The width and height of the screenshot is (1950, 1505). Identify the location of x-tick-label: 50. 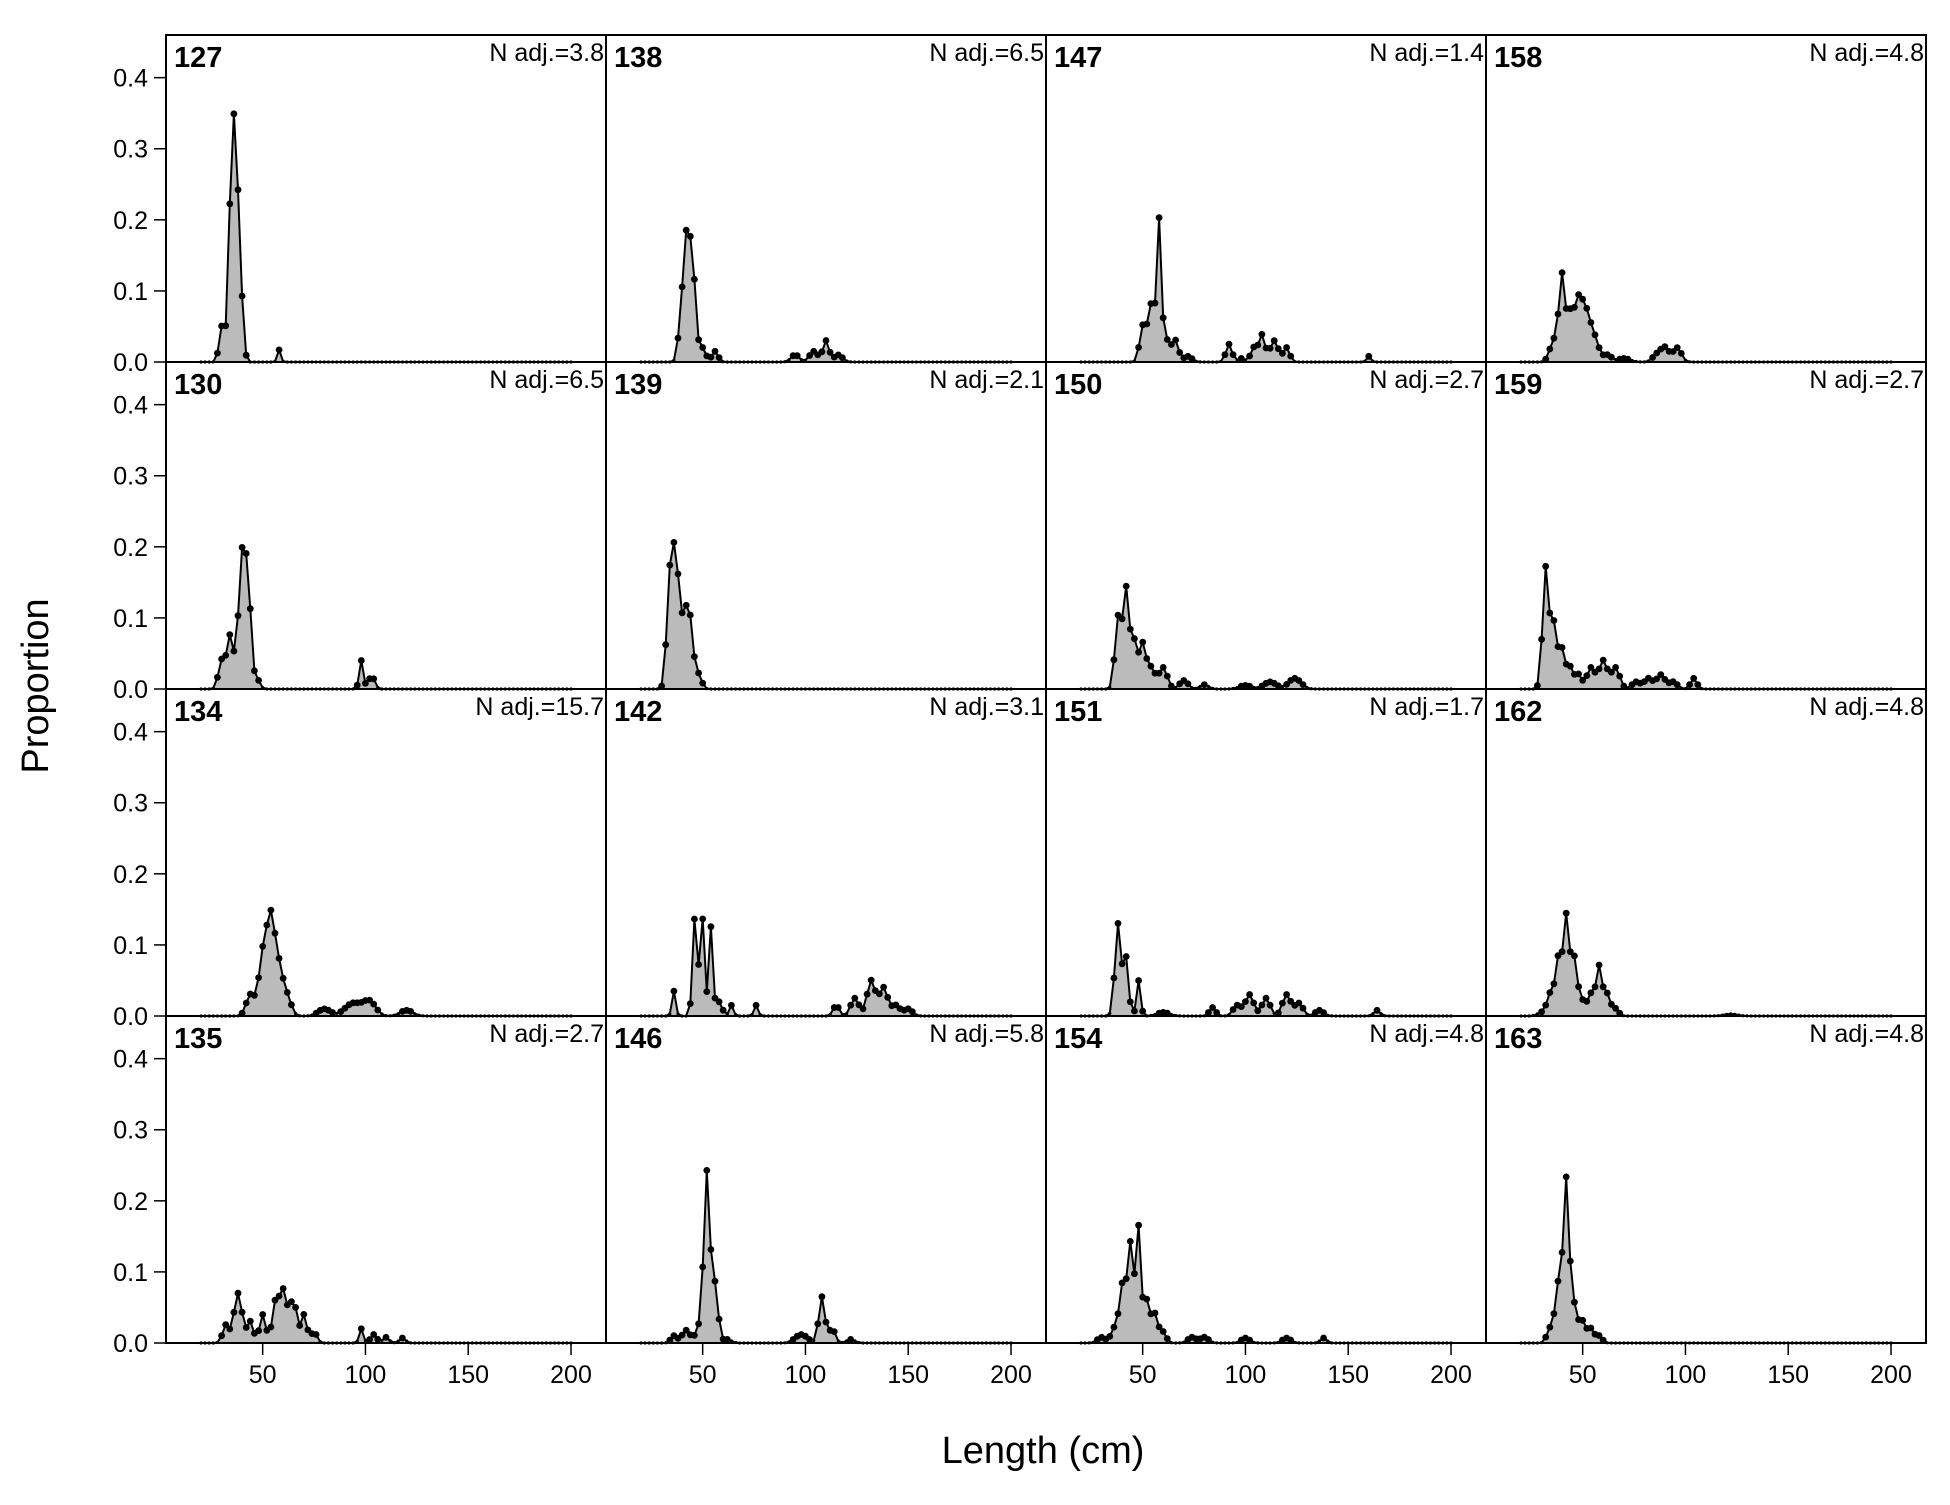
(703, 1375).